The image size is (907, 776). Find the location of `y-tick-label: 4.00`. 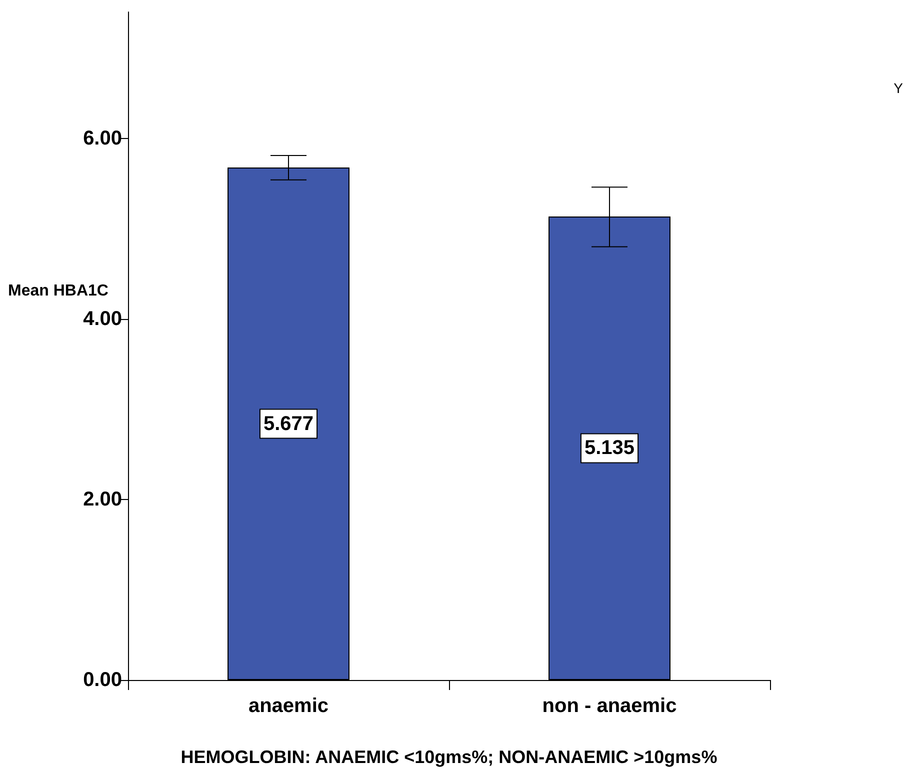

y-tick-label: 4.00 is located at coordinates (102, 319).